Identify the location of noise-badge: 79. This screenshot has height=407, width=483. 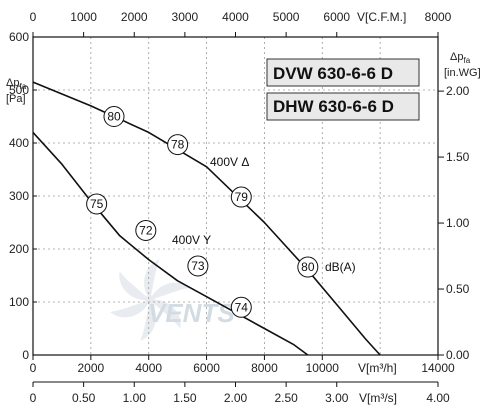
(241, 197).